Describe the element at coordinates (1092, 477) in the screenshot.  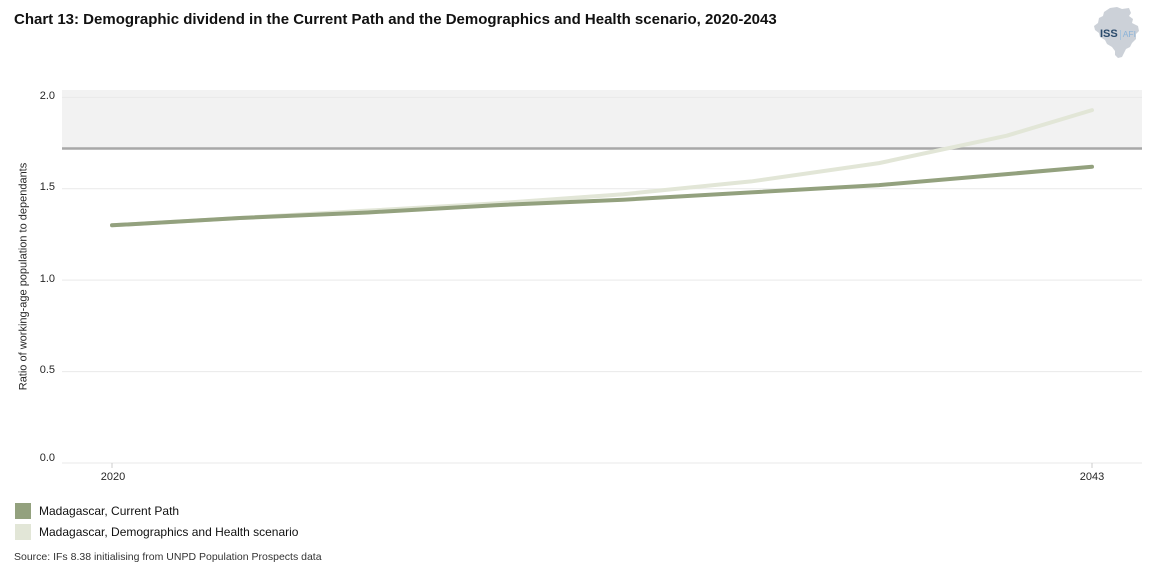
I see `x-tick-label: 2043` at that location.